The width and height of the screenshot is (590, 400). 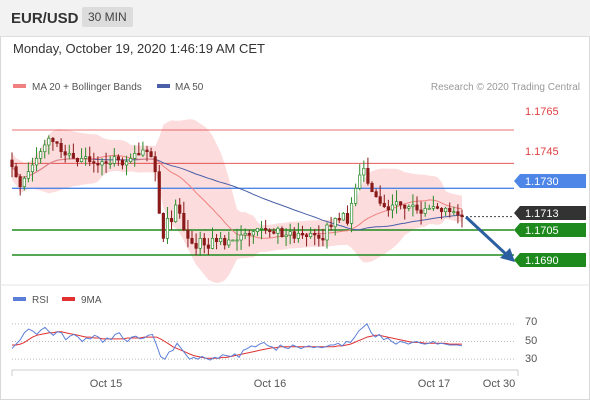 What do you see at coordinates (68, 299) in the screenshot?
I see `rsi-ma-legend-swatch` at bounding box center [68, 299].